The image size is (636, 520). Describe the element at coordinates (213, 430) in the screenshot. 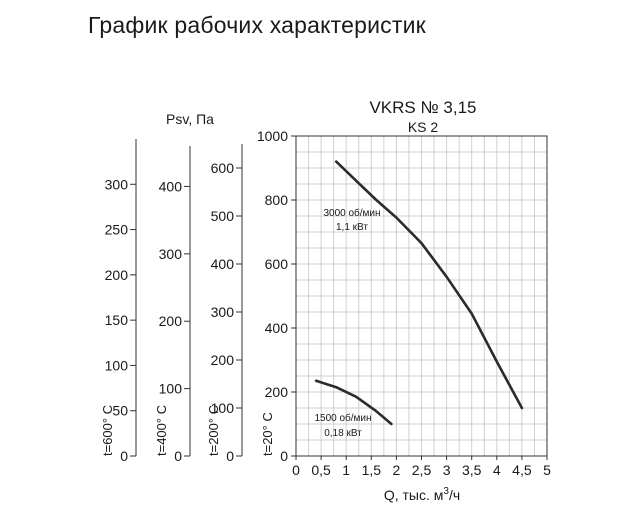

I see `temperature-axis-label: t=200° C` at that location.